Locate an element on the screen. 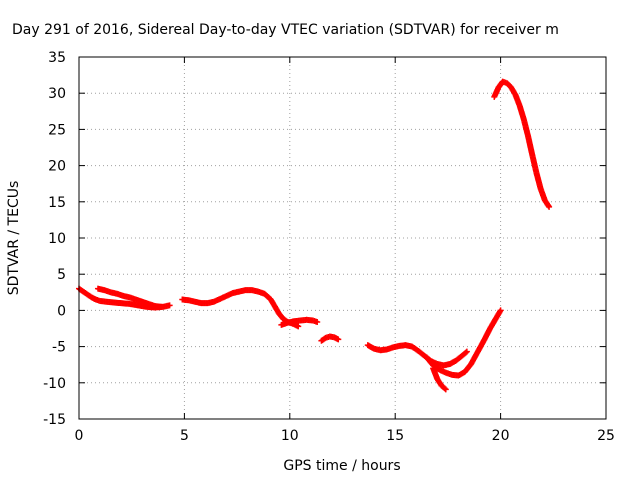 Image resolution: width=640 pixels, height=480 pixels. x-tick-label: 0 is located at coordinates (79, 436).